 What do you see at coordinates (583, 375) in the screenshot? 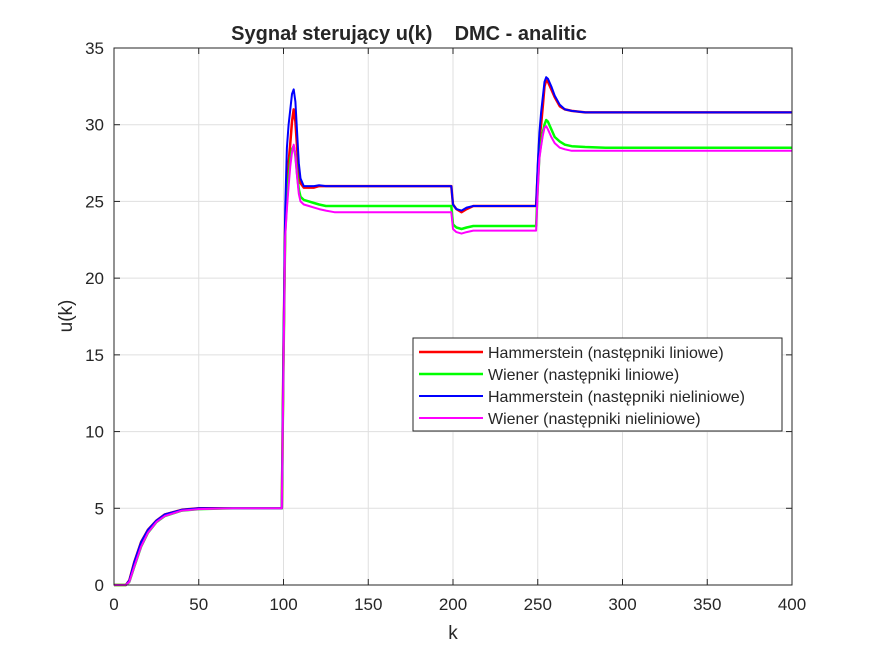
I see `legend-entry-label: Wiener (następniki liniowe)` at bounding box center [583, 375].